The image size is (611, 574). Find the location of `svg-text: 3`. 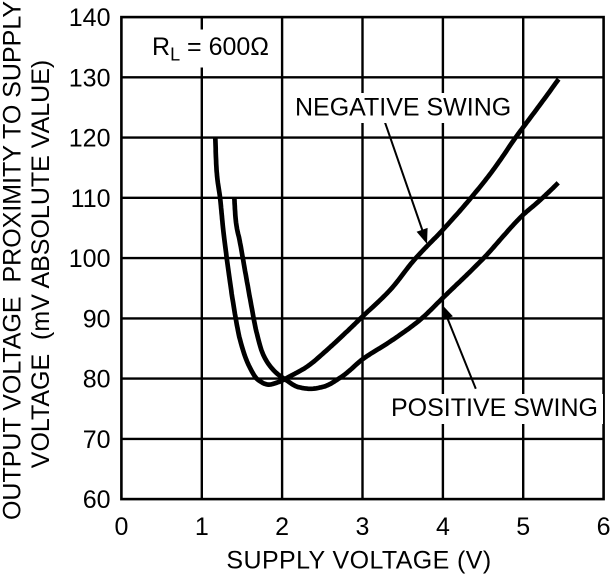

svg-text: 3 is located at coordinates (363, 527).